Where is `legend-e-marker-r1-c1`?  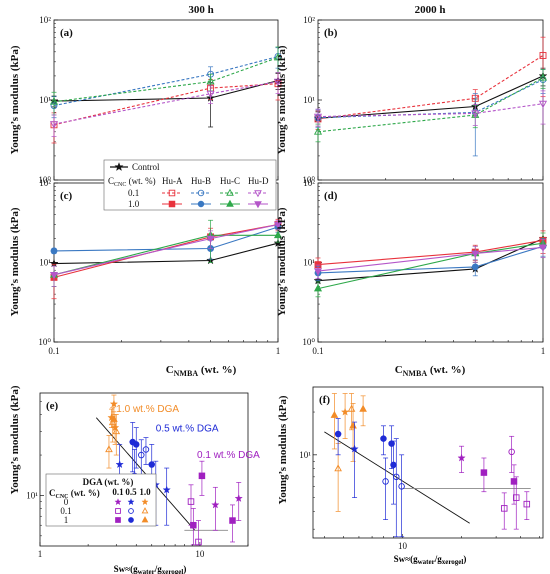
legend-e-marker-r1-c1 is located at coordinates (131, 511).